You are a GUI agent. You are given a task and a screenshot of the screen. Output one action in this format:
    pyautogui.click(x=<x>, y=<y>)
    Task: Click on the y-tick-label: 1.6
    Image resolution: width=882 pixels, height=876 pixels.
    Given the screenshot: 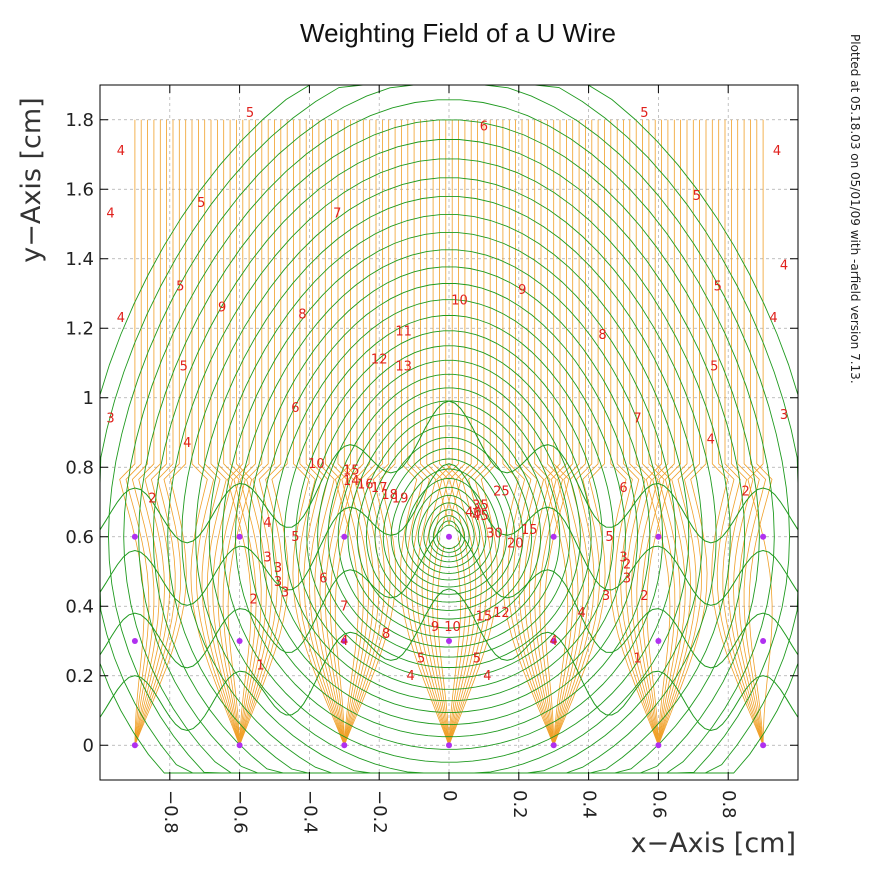 What is the action you would take?
    pyautogui.click(x=79, y=189)
    